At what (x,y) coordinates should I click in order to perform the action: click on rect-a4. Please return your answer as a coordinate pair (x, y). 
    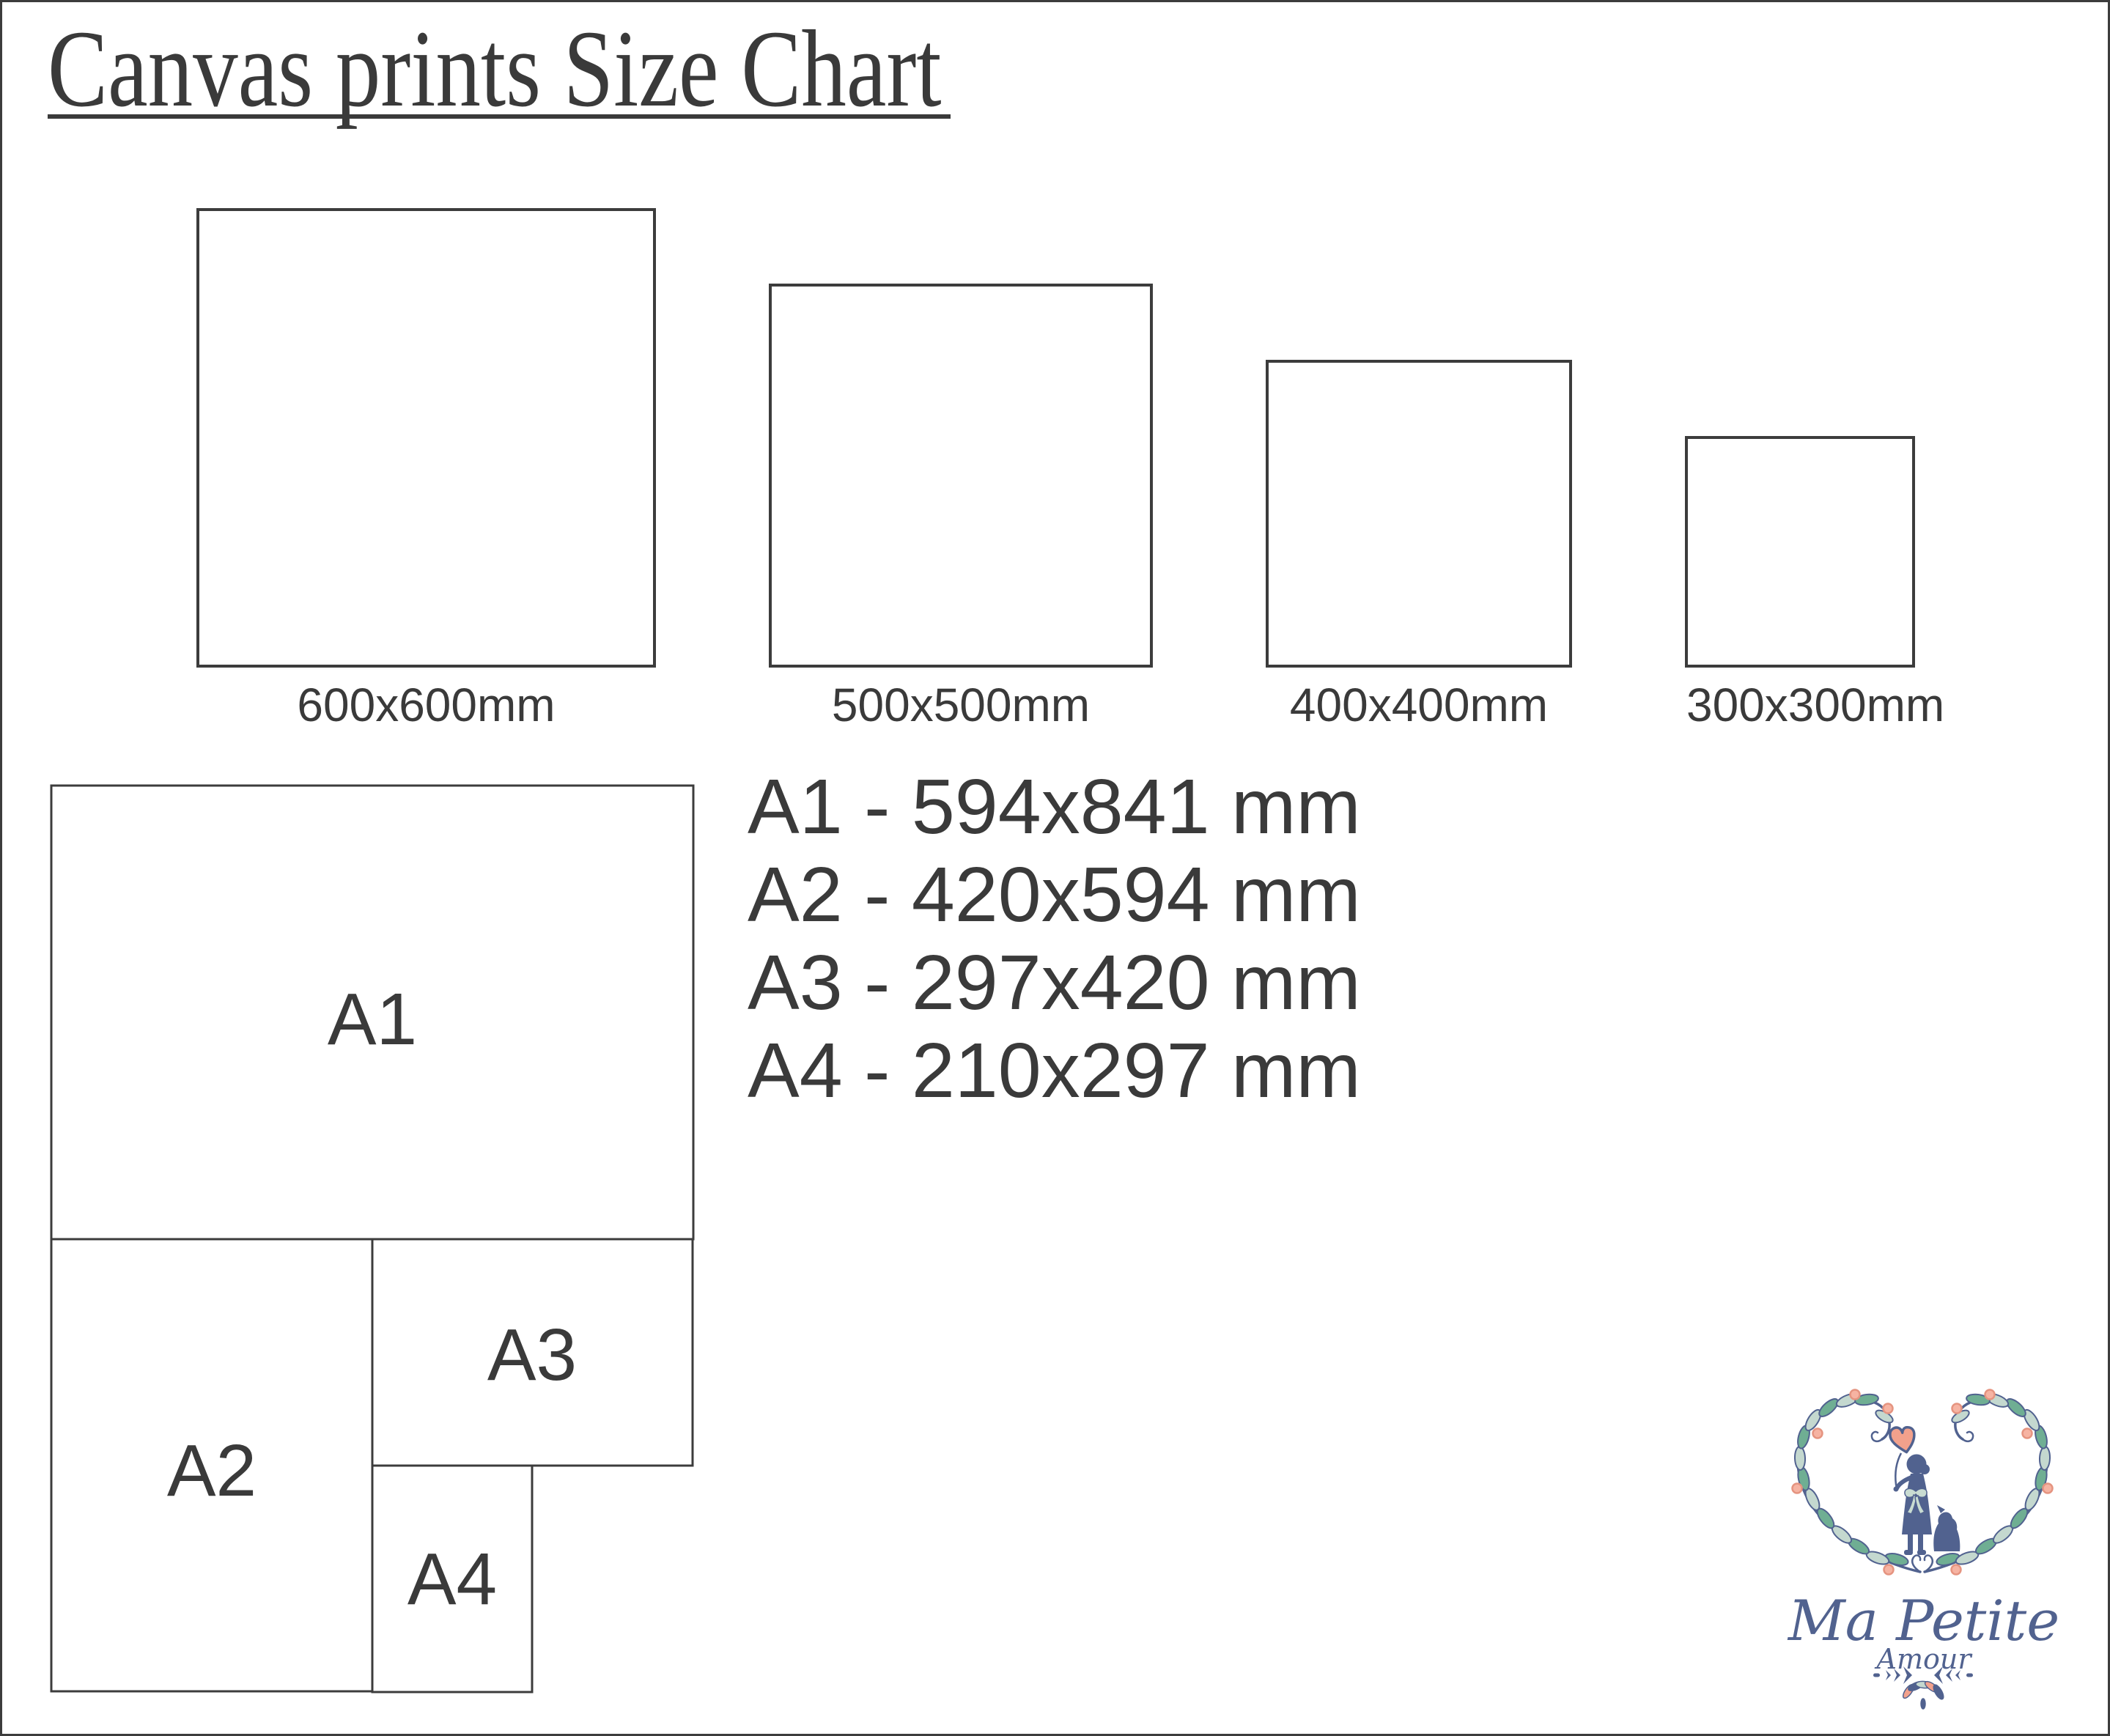
    Looking at the image, I should click on (453, 1579).